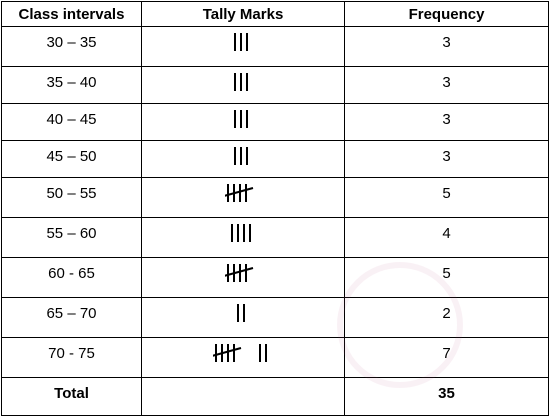 This screenshot has width=549, height=416. Describe the element at coordinates (446, 14) in the screenshot. I see `header-frequency: Frequency` at that location.